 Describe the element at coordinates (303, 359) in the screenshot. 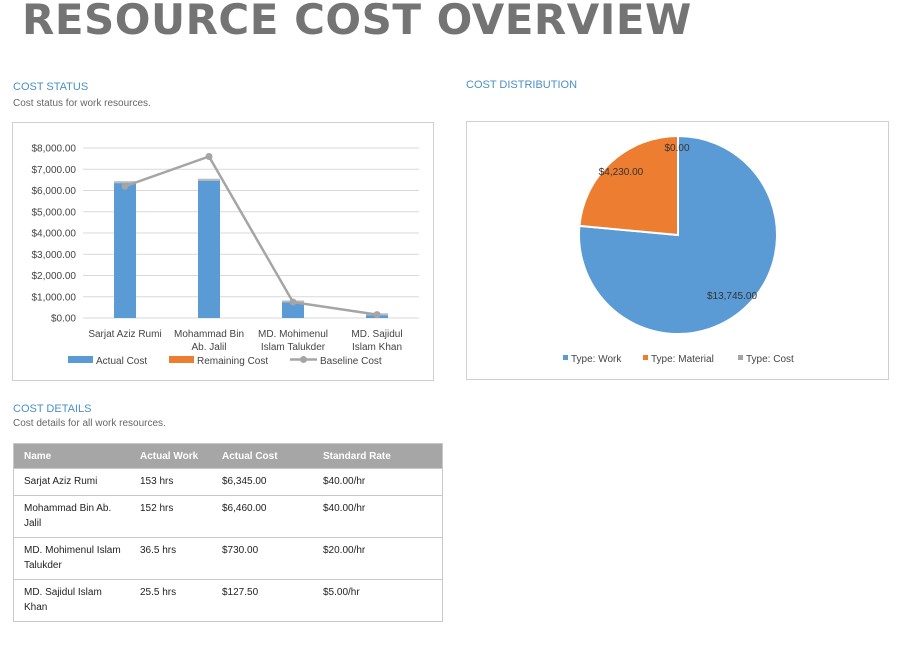

I see `legend-marker-baseline-cost` at that location.